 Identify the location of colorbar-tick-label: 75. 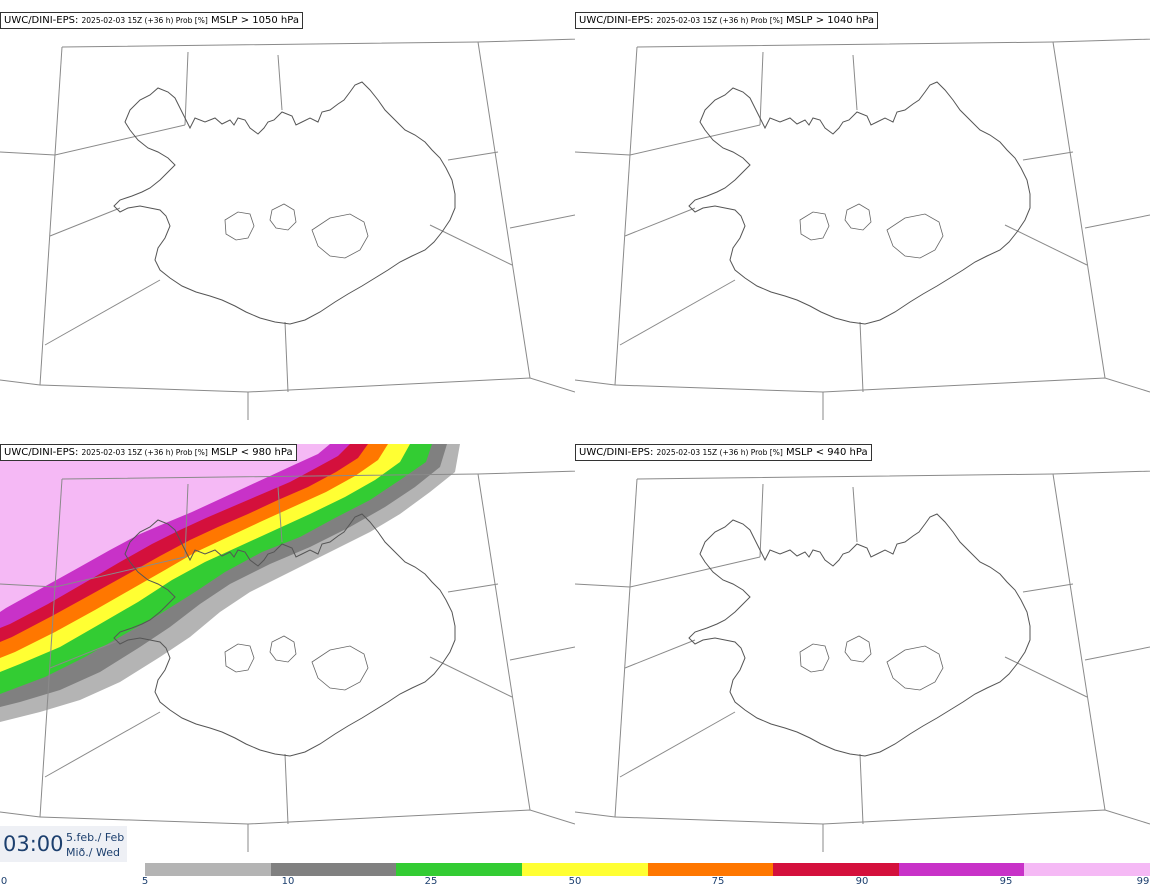
(718, 881).